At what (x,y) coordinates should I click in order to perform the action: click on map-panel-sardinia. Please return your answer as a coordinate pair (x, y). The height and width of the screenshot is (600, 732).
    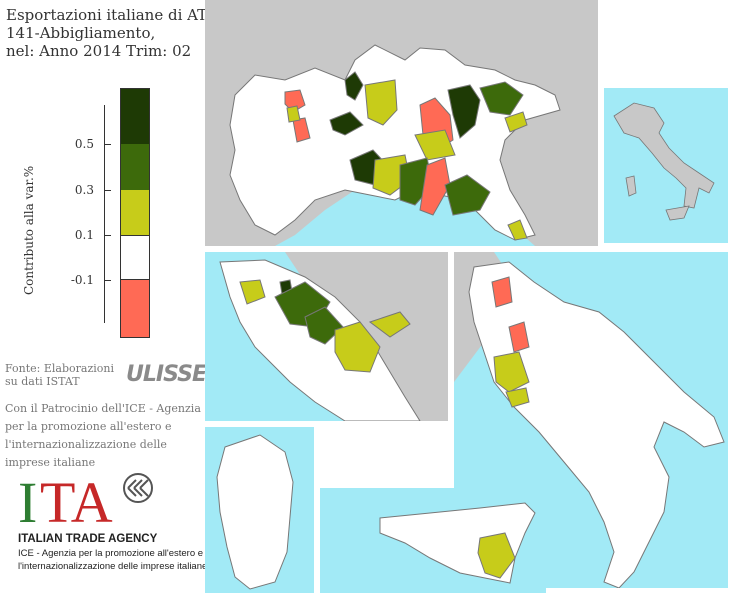
    Looking at the image, I should click on (259, 510).